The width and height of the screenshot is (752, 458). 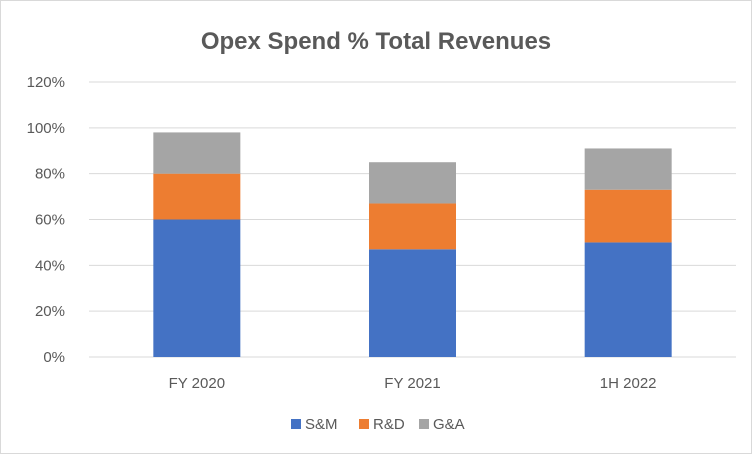 What do you see at coordinates (321, 424) in the screenshot?
I see `legend-label: S&M` at bounding box center [321, 424].